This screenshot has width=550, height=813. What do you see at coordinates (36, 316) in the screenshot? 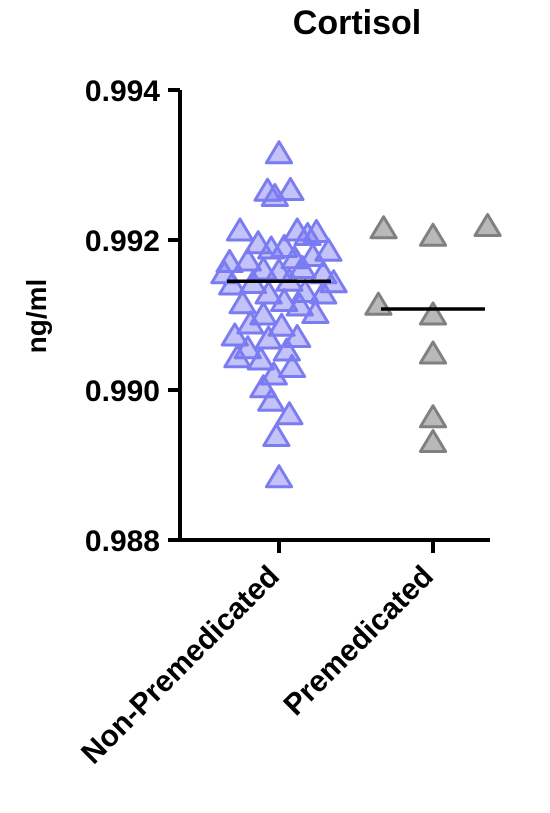
I see `y-axis-title: ng/ml` at bounding box center [36, 316].